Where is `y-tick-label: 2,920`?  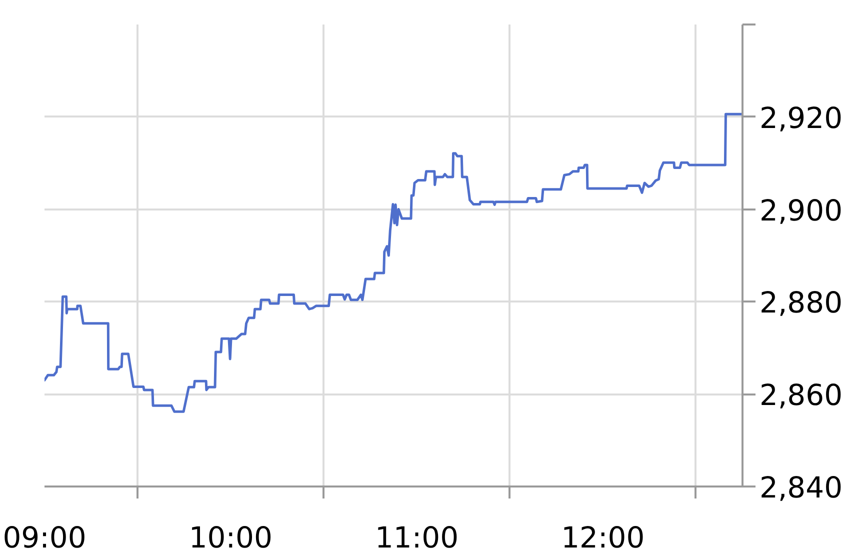
y-tick-label: 2,920 is located at coordinates (801, 117).